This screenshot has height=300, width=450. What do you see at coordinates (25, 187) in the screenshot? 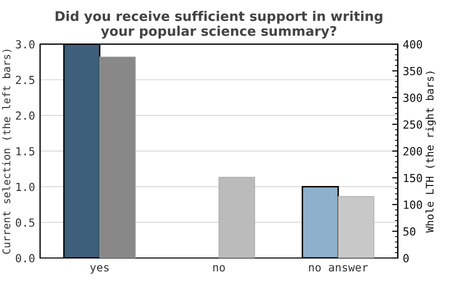
I see `y-tick-label: 1.0` at bounding box center [25, 187].